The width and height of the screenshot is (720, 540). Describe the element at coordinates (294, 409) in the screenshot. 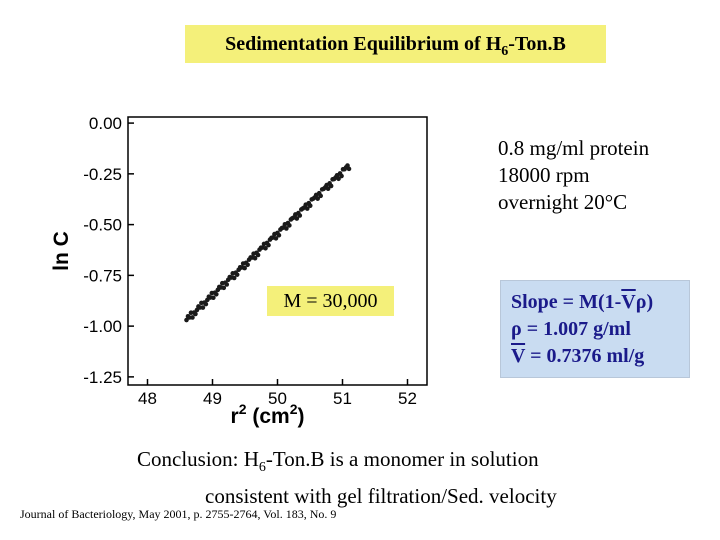

I see `x-axis-label-unit-sup: 2` at that location.